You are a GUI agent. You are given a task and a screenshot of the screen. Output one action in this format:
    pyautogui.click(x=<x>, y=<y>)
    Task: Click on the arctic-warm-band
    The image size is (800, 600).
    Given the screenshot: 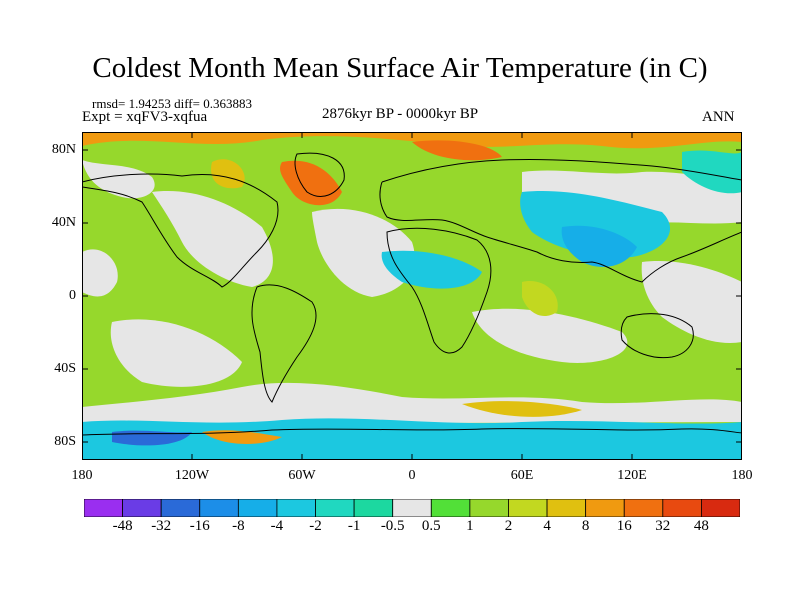 What is the action you would take?
    pyautogui.click(x=412, y=140)
    